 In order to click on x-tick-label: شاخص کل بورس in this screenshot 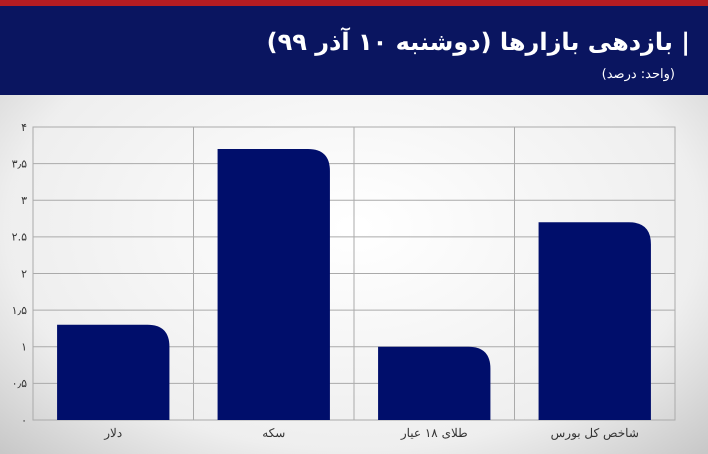, I will do `click(594, 433)`.